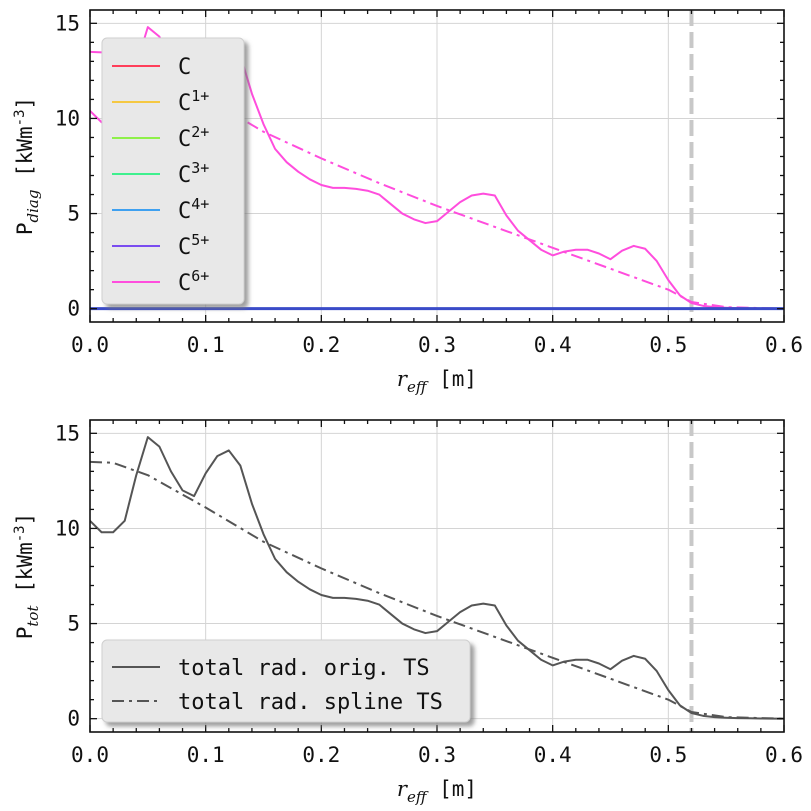  What do you see at coordinates (27, 166) in the screenshot?
I see `y-axis-label: Pdiag [kWm-3]` at bounding box center [27, 166].